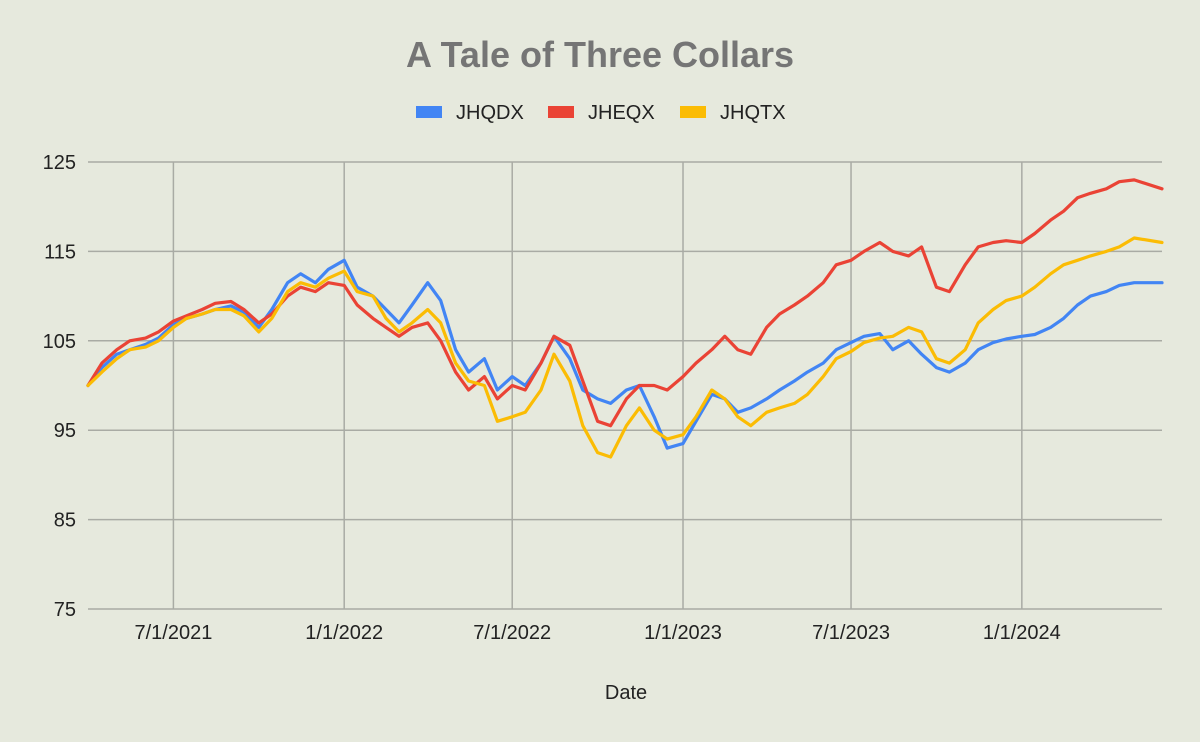 Image resolution: width=1200 pixels, height=742 pixels. I want to click on legend-item-jhqdx: JHQDX, so click(470, 113).